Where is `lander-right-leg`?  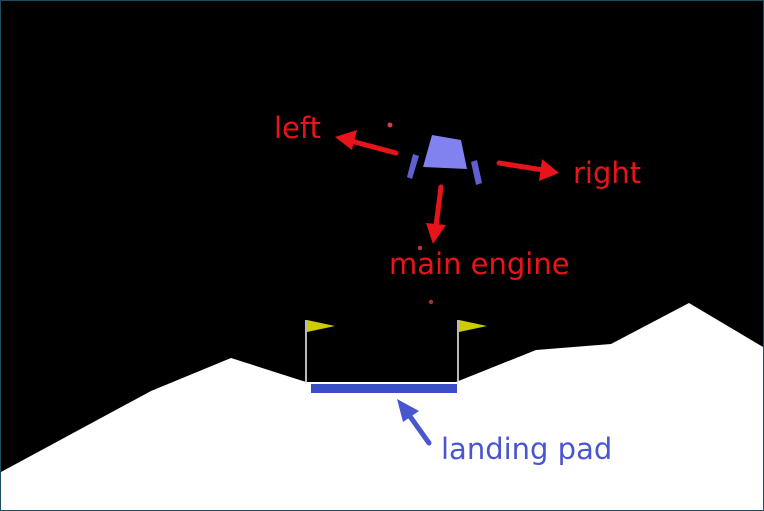 lander-right-leg is located at coordinates (476, 172).